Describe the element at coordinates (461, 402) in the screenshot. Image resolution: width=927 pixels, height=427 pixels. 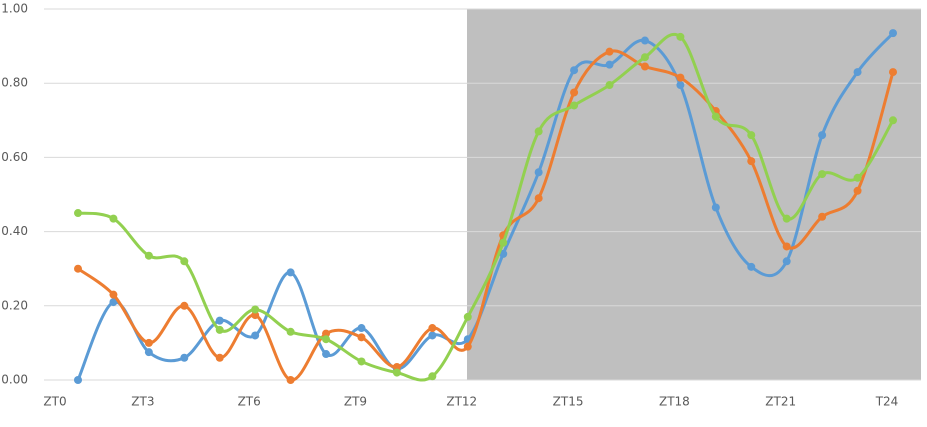
I see `x-tick-label: ZT12` at that location.